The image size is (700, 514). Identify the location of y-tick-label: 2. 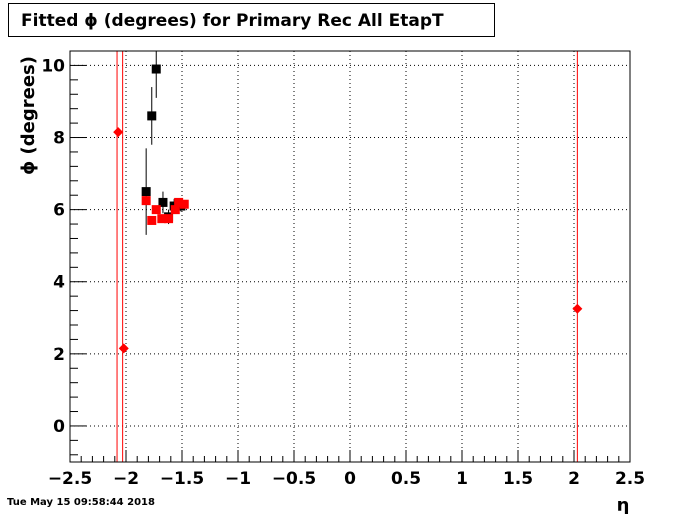
(59, 355).